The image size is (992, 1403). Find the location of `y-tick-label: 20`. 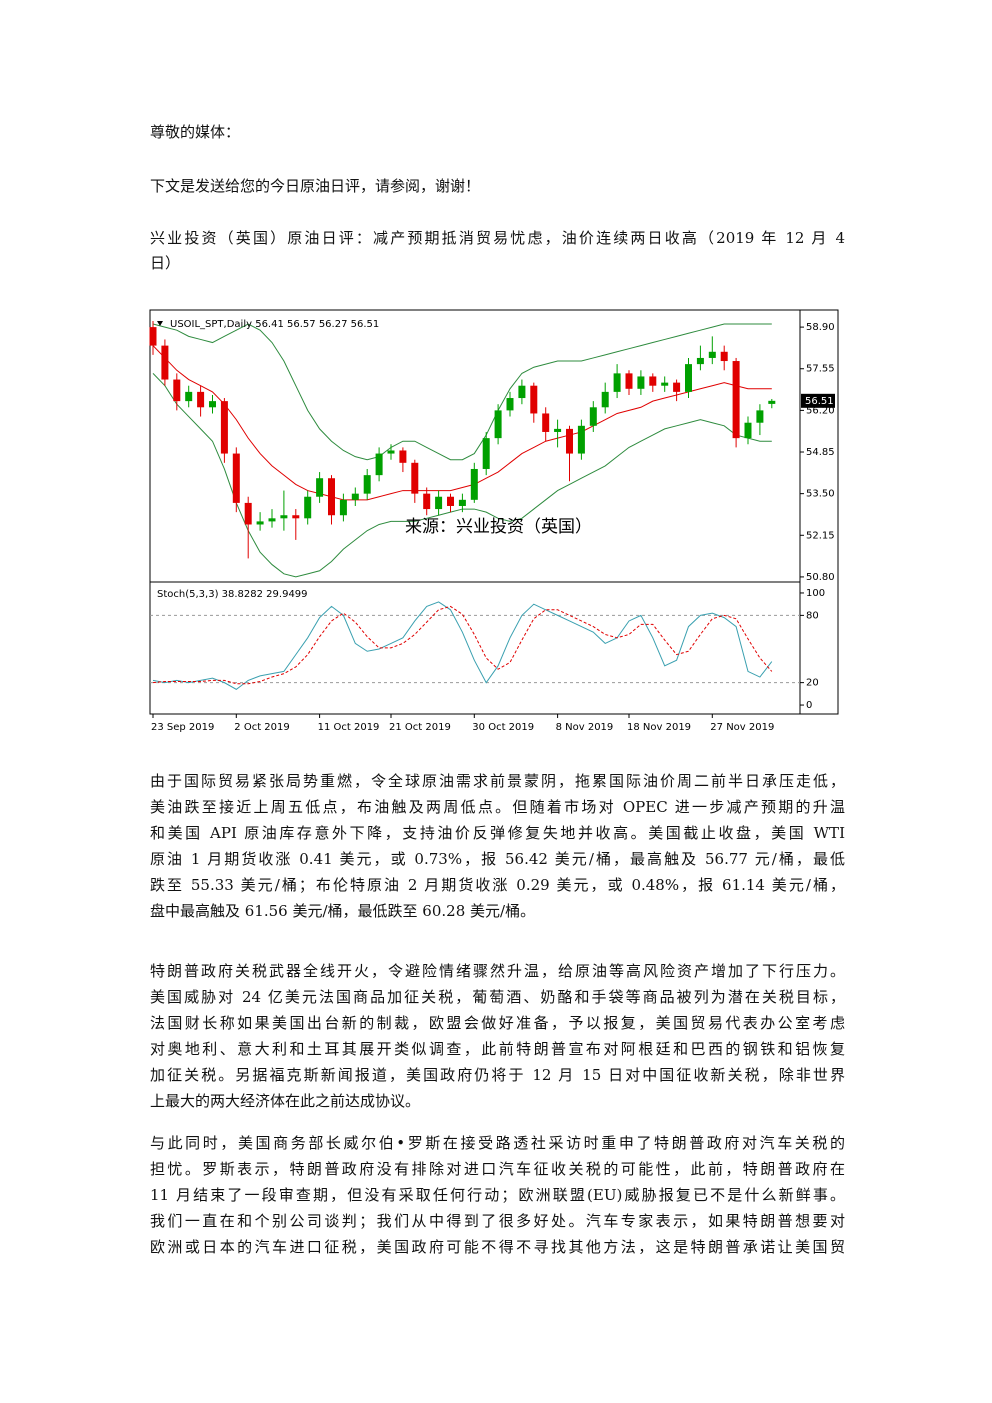

y-tick-label: 20 is located at coordinates (812, 683).